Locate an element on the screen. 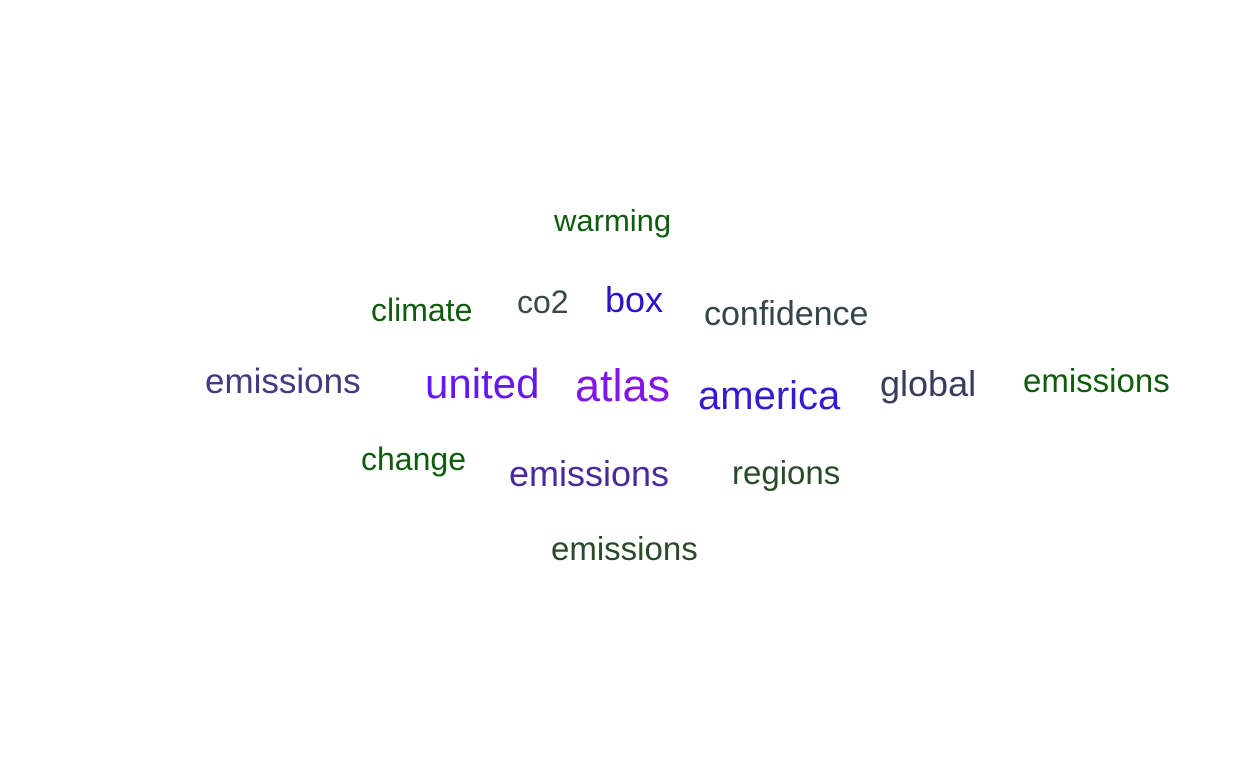  word-co2: co2 is located at coordinates (543, 302).